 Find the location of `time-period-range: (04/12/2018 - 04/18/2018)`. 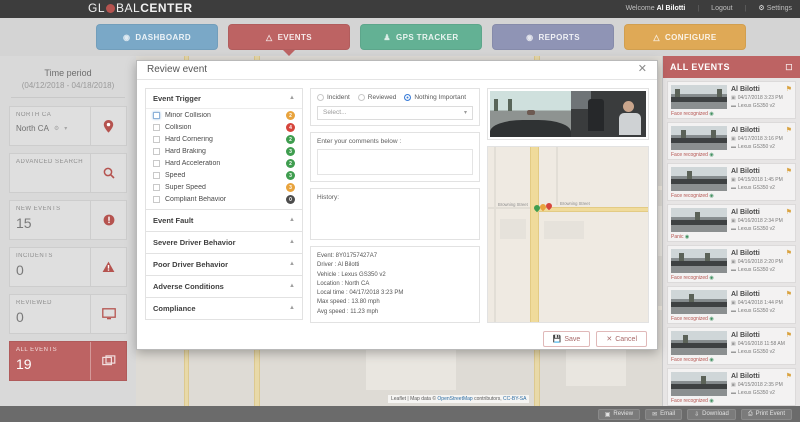

time-period-range: (04/12/2018 - 04/18/2018) is located at coordinates (68, 85).